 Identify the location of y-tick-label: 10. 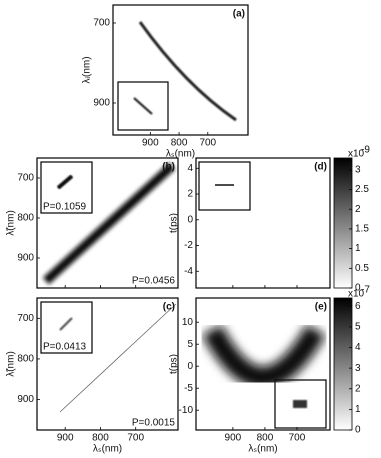
(188, 322).